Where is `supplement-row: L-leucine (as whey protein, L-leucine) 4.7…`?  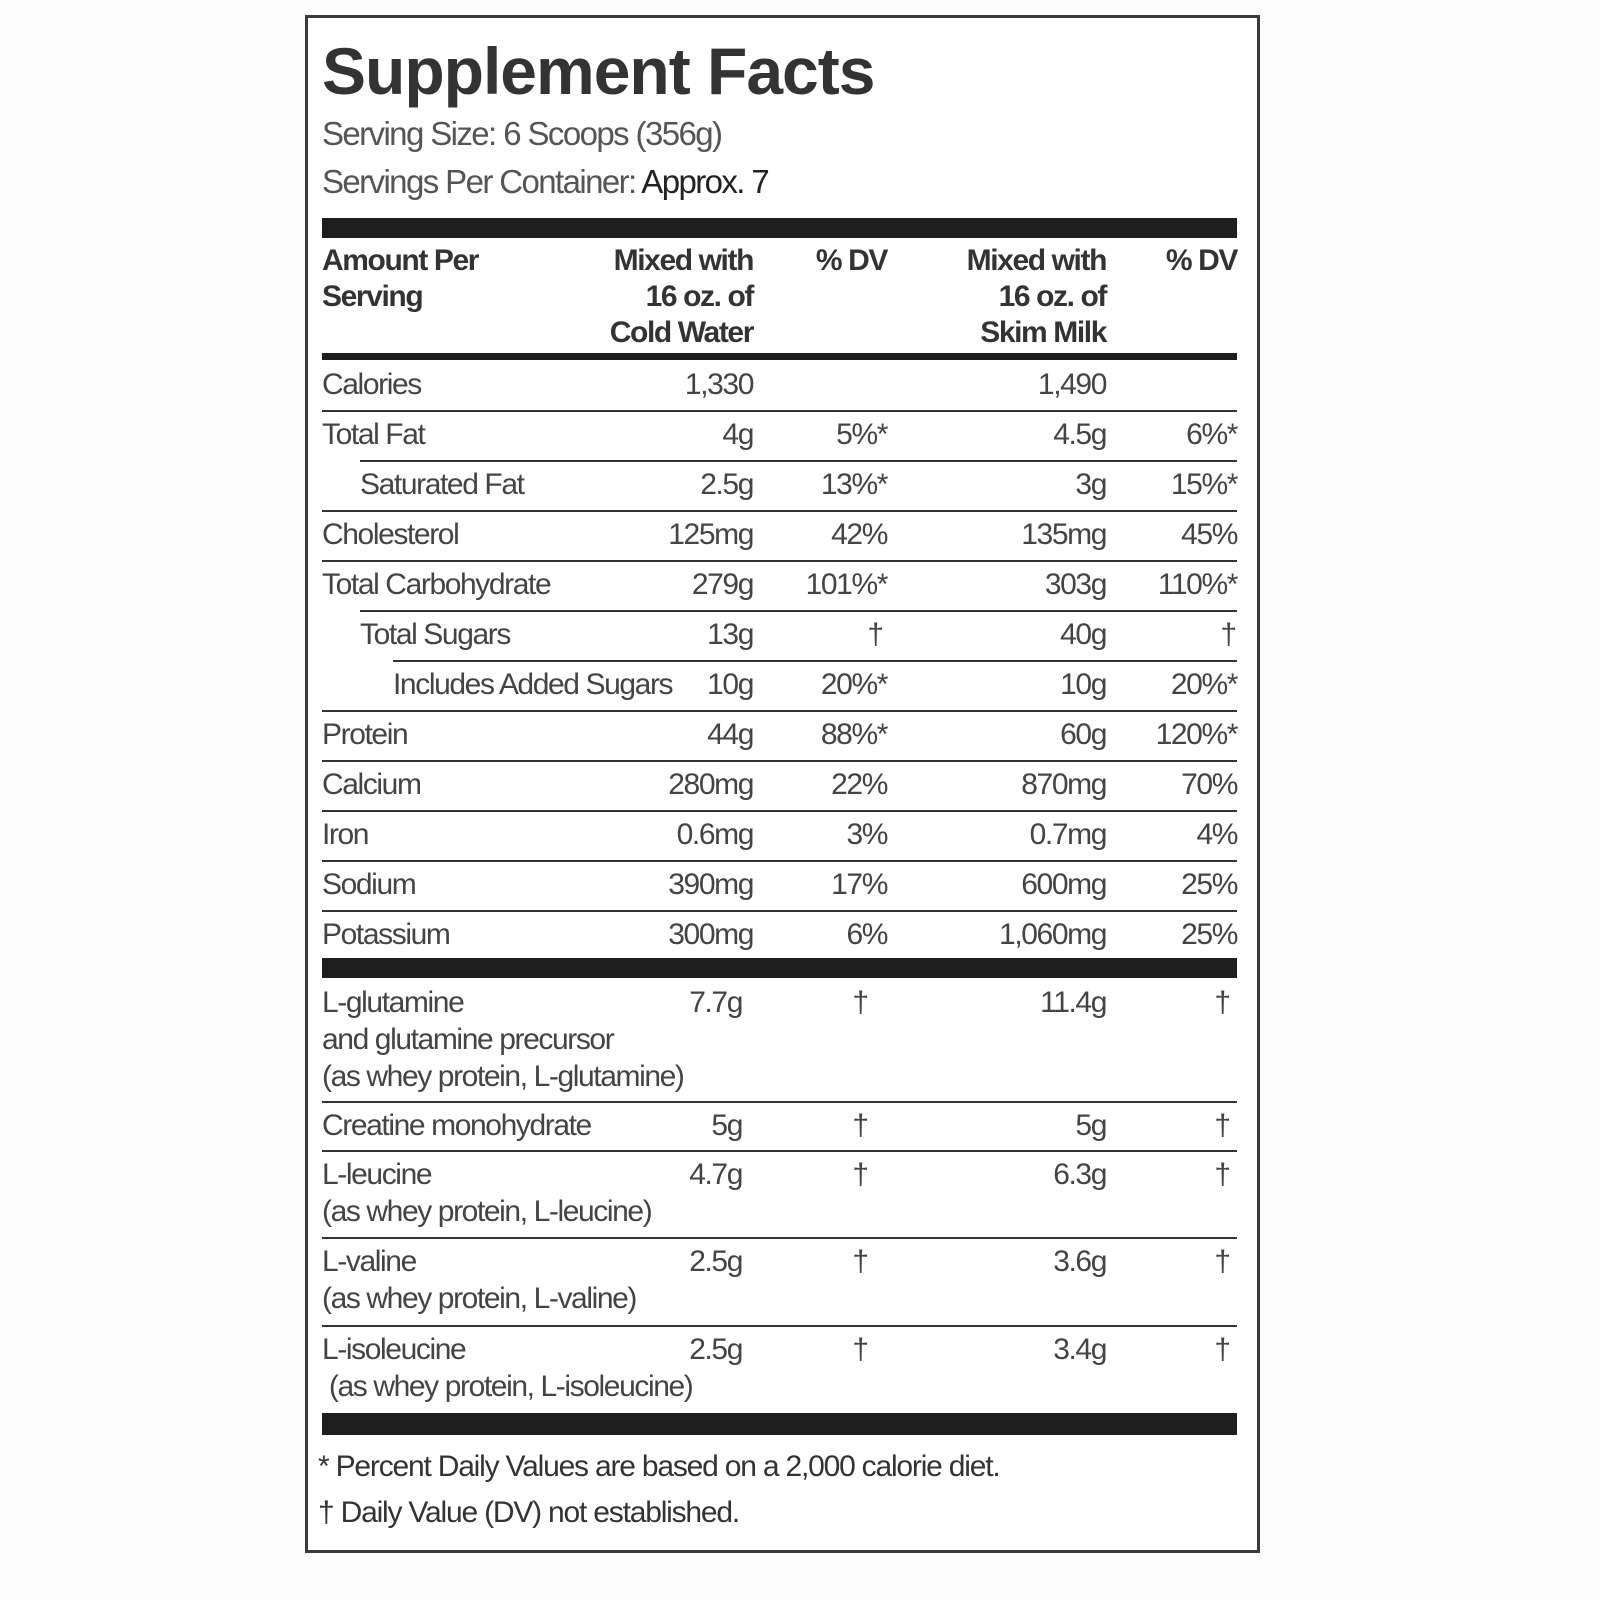
supplement-row: L-leucine (as whey protein, L-leucine) 4.7… is located at coordinates (779, 1193).